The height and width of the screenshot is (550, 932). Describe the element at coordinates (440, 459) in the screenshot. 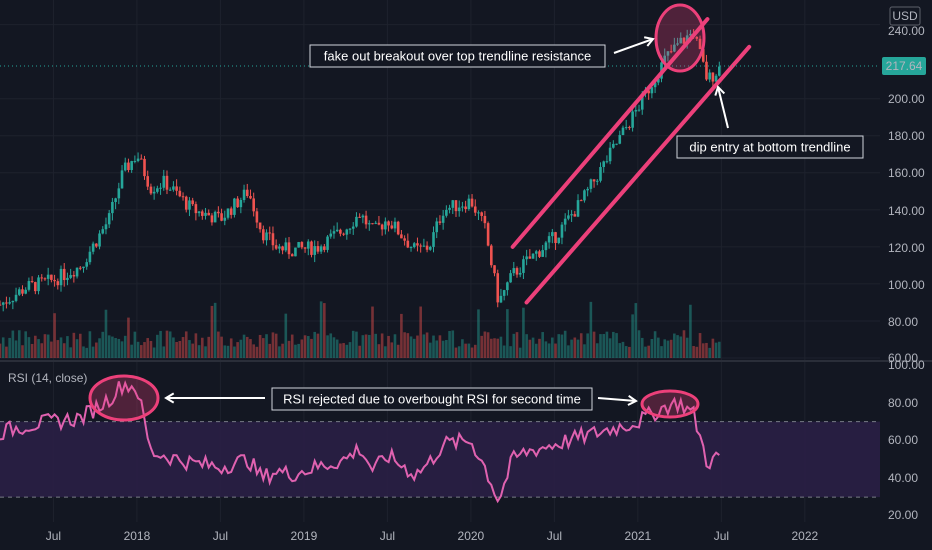

I see `rsi-band` at that location.